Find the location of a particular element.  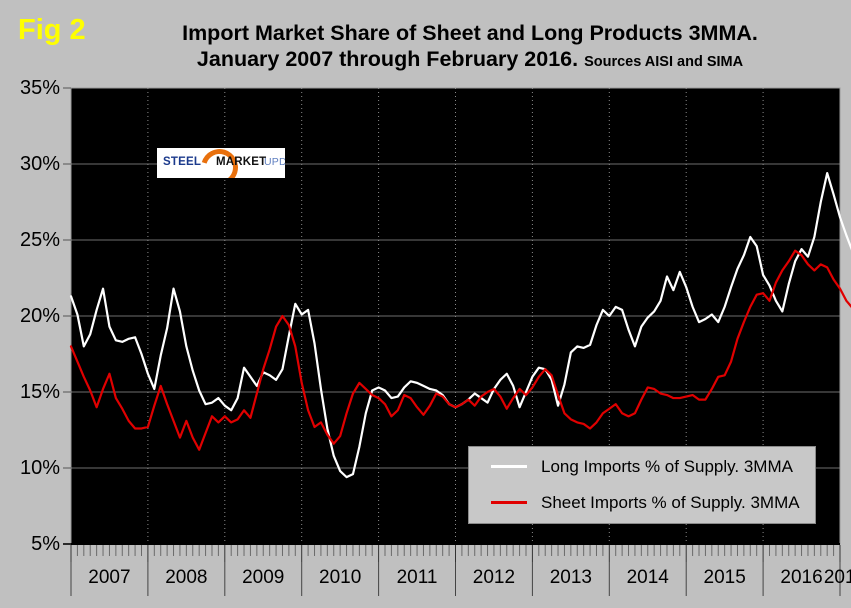

x-axis-tick-label: 2009 is located at coordinates (263, 577).